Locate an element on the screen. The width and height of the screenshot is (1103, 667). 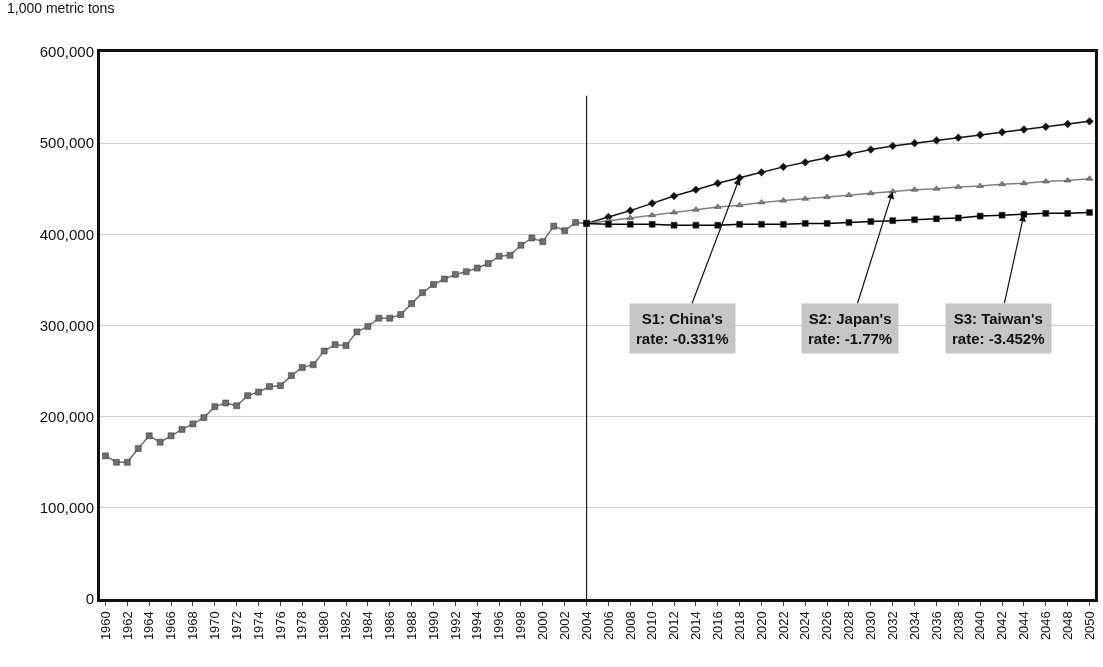
x-tick-label: 2012 is located at coordinates (674, 626).